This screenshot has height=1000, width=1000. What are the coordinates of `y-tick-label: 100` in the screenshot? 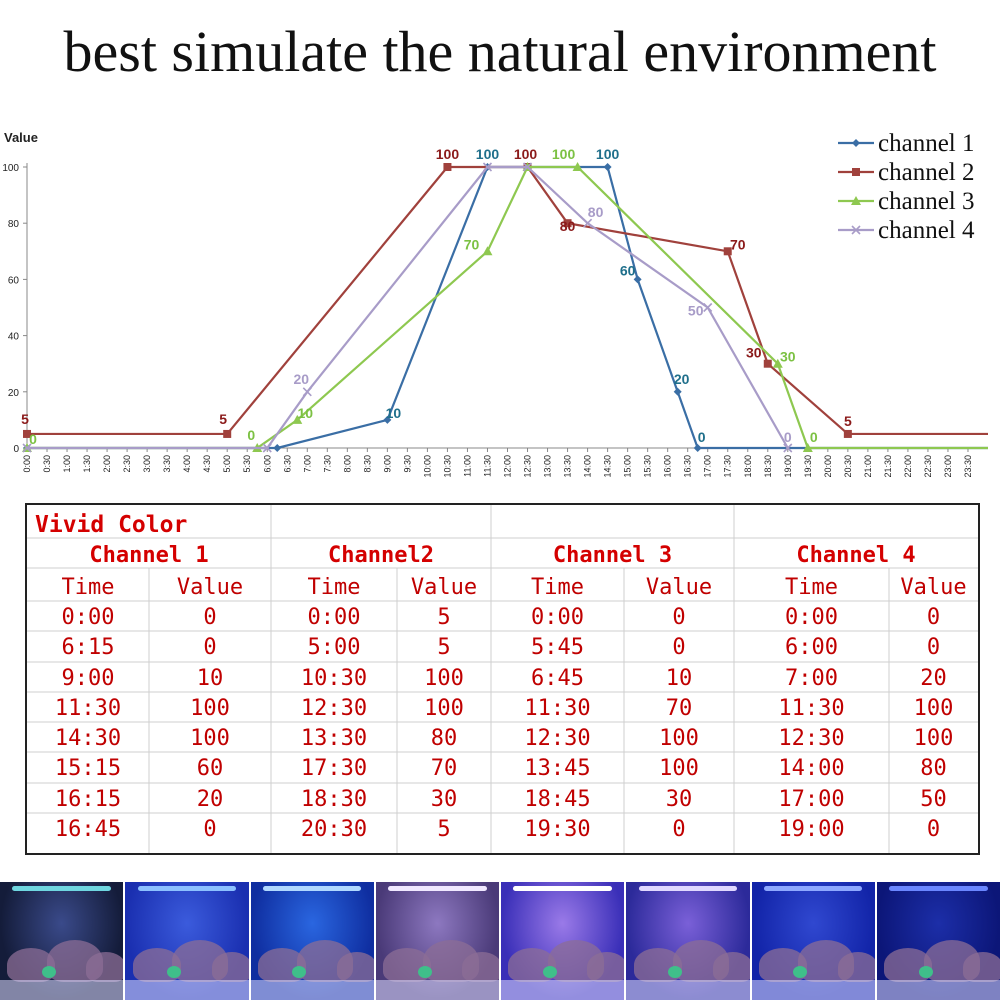 It's located at (10, 168).